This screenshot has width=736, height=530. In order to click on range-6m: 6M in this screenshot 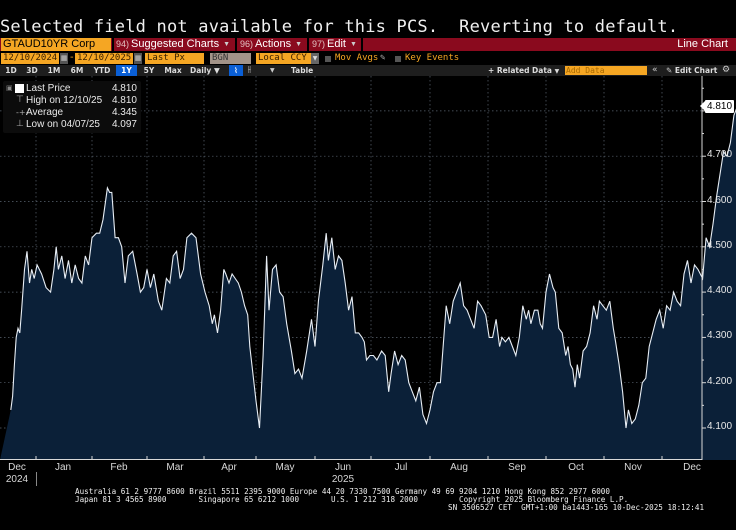, I will do `click(77, 70)`.